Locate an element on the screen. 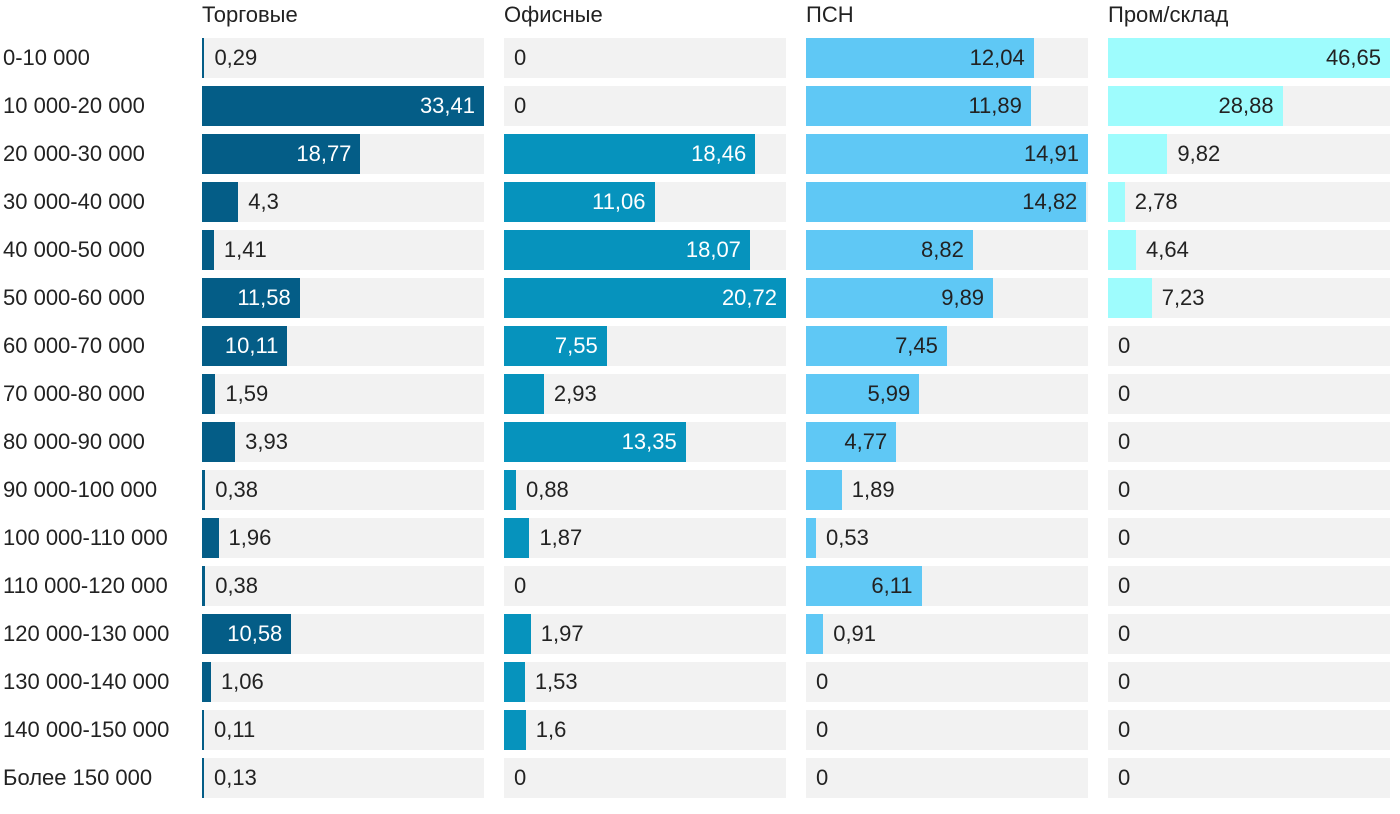  bar-track: 11,89 is located at coordinates (947, 106).